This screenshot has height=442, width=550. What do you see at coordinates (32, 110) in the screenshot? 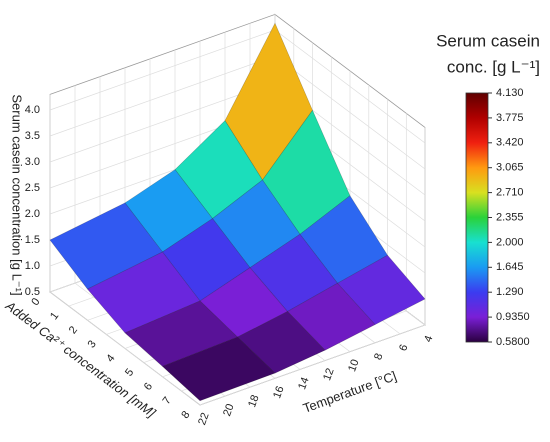
I see `z-tick-label: 4.0` at bounding box center [32, 110].